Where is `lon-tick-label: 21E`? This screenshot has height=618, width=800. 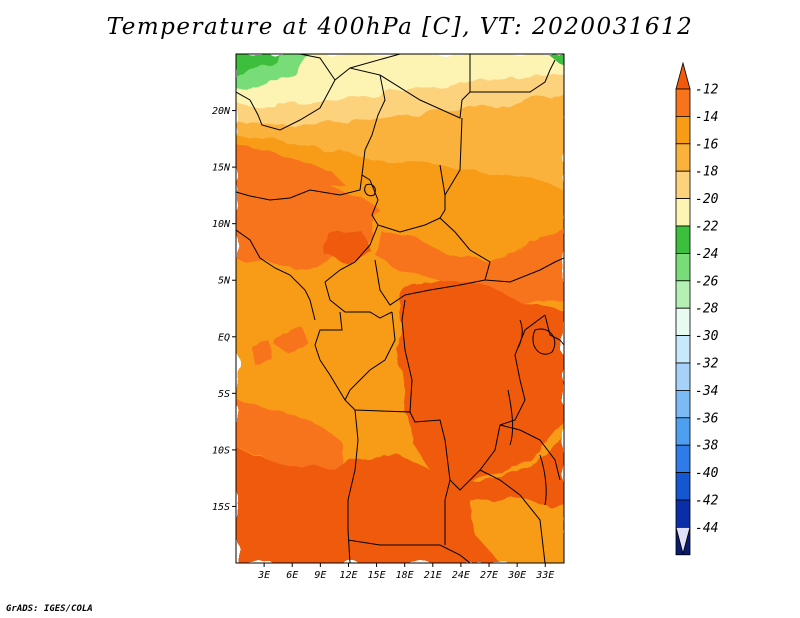
lon-tick-label: 21E is located at coordinates (433, 575).